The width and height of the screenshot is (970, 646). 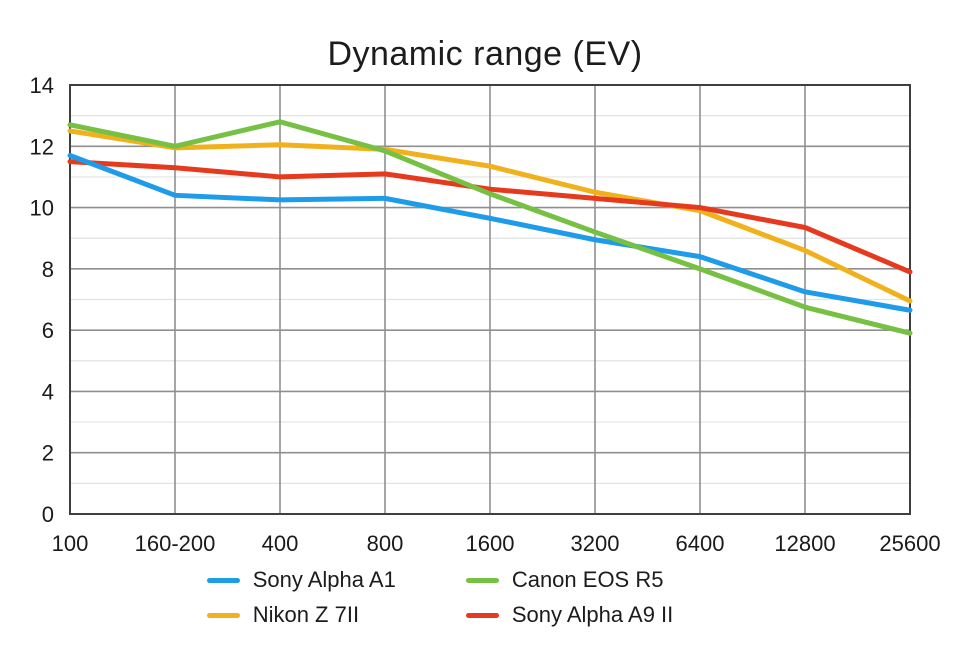 What do you see at coordinates (485, 53) in the screenshot?
I see `chart-title: Dynamic range (EV)` at bounding box center [485, 53].